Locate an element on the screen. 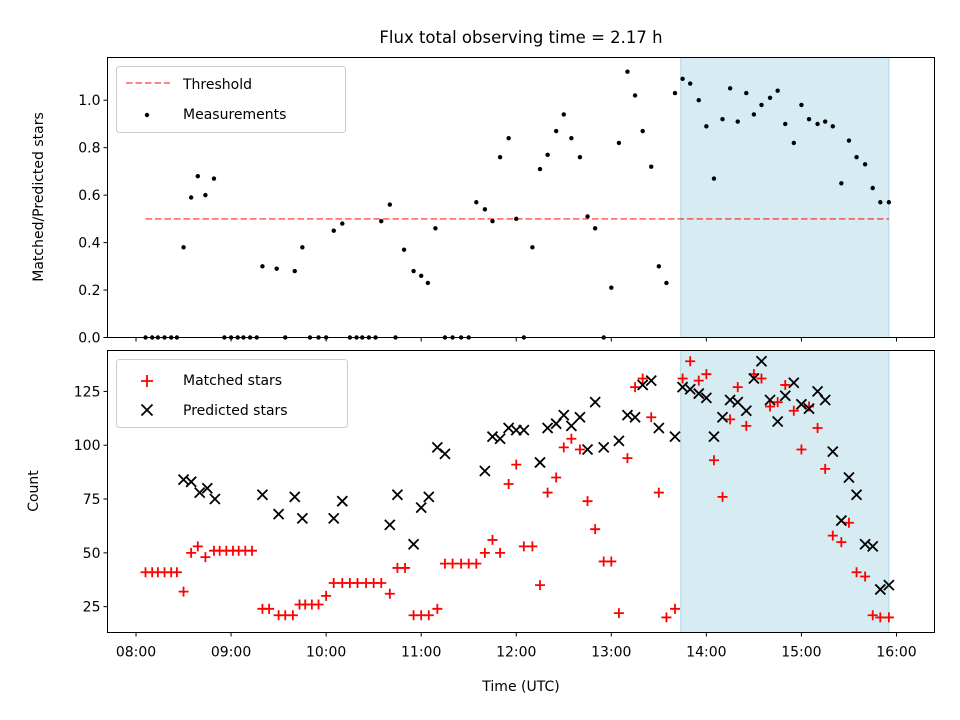 The height and width of the screenshot is (720, 960). top-x-ticks is located at coordinates (516, 339).